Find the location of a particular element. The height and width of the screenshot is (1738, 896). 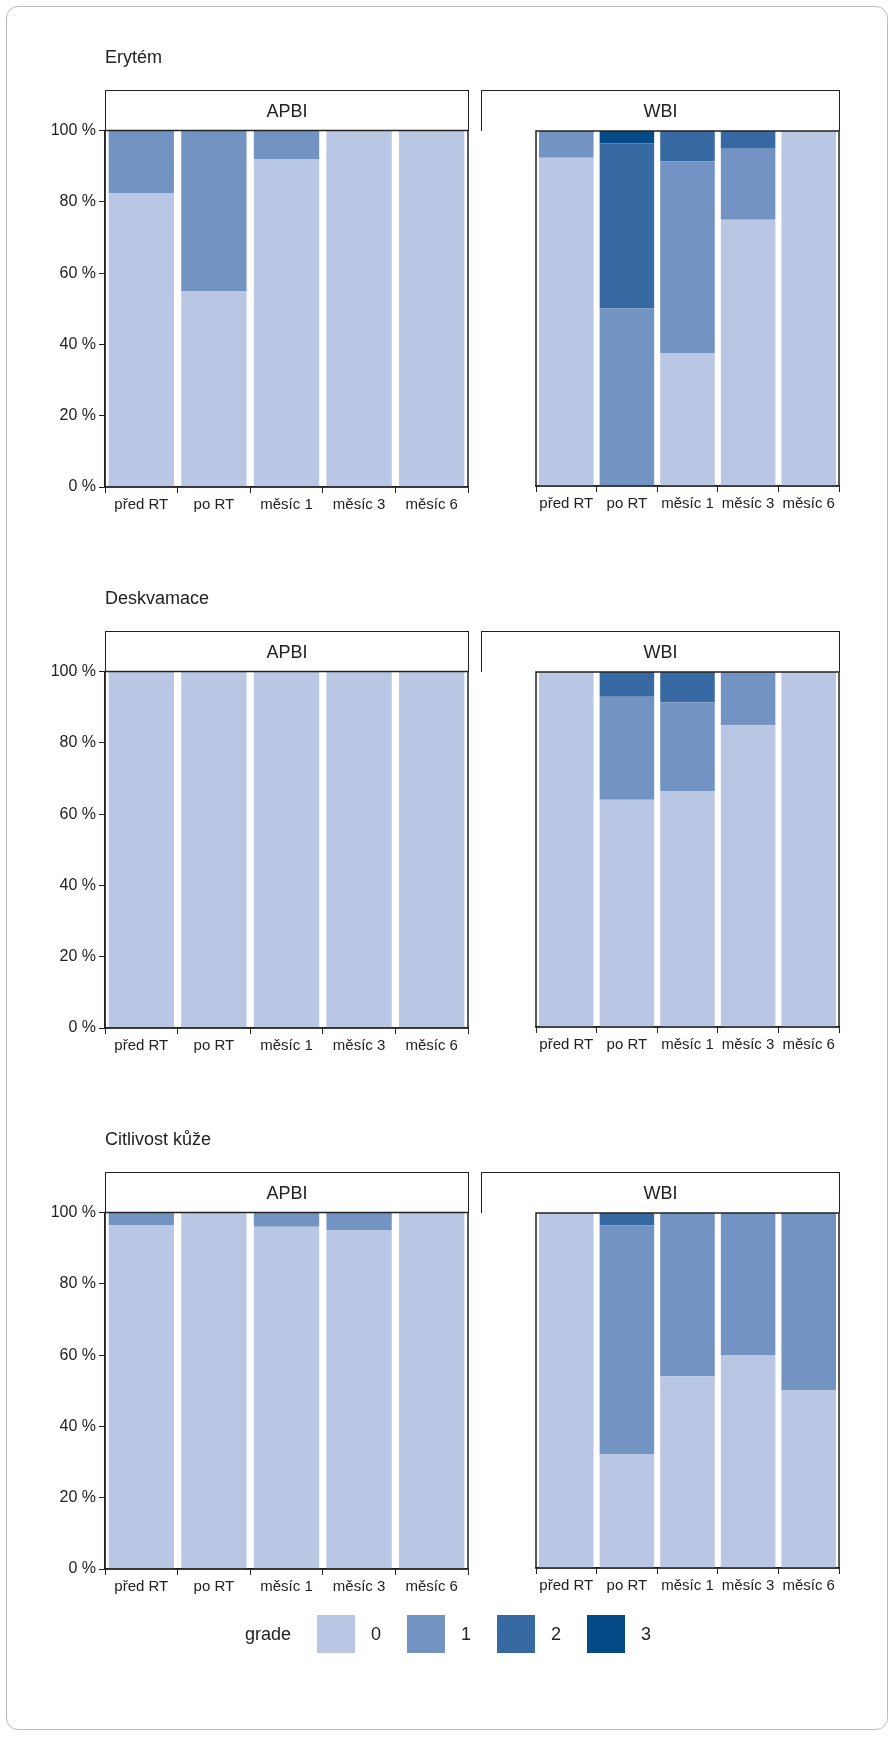

text: Erytém is located at coordinates (134, 57).